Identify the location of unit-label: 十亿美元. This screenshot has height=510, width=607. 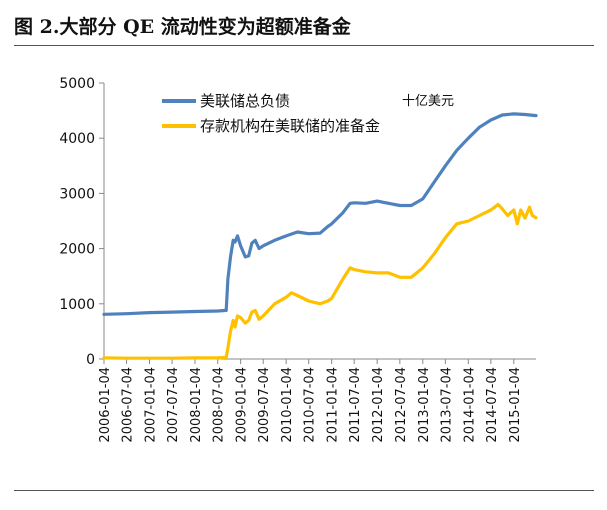
(428, 101).